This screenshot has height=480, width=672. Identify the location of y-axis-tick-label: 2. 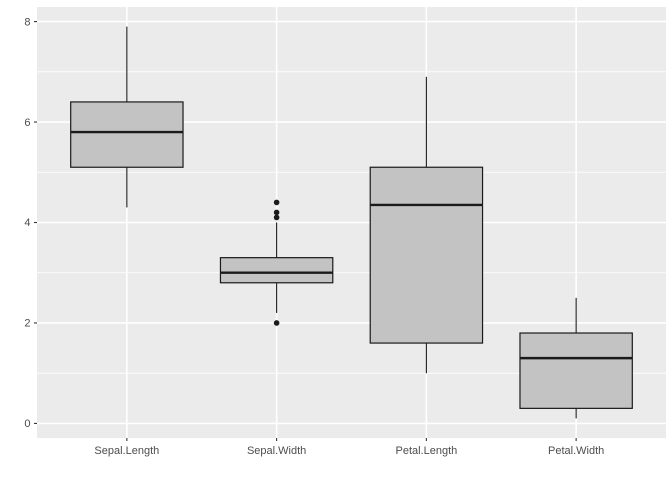
(27, 324).